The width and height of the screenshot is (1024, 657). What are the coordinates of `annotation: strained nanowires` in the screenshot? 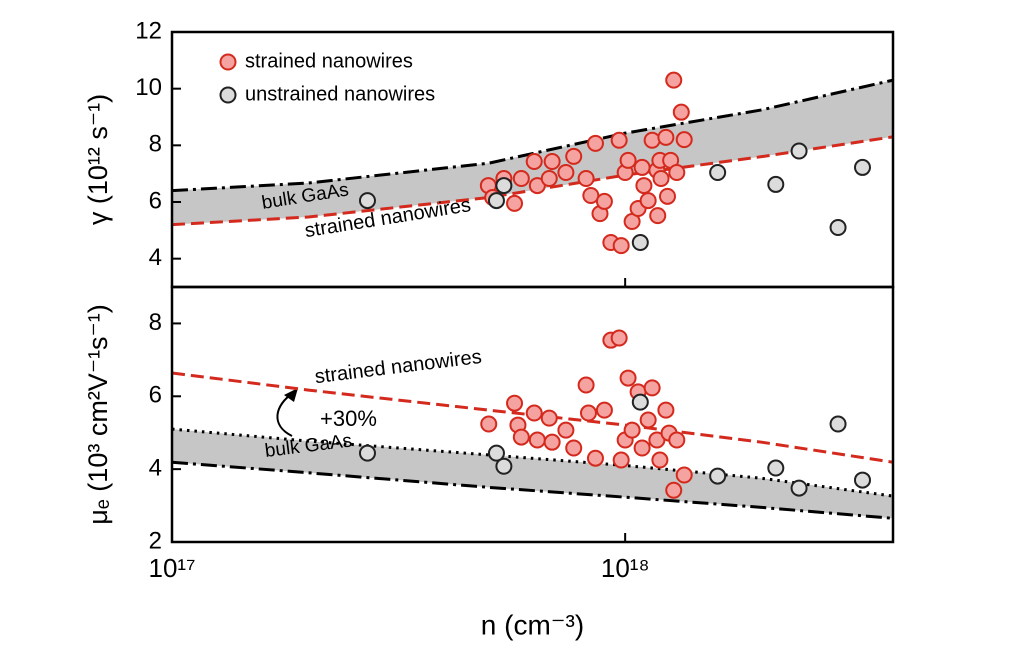 It's located at (398, 367).